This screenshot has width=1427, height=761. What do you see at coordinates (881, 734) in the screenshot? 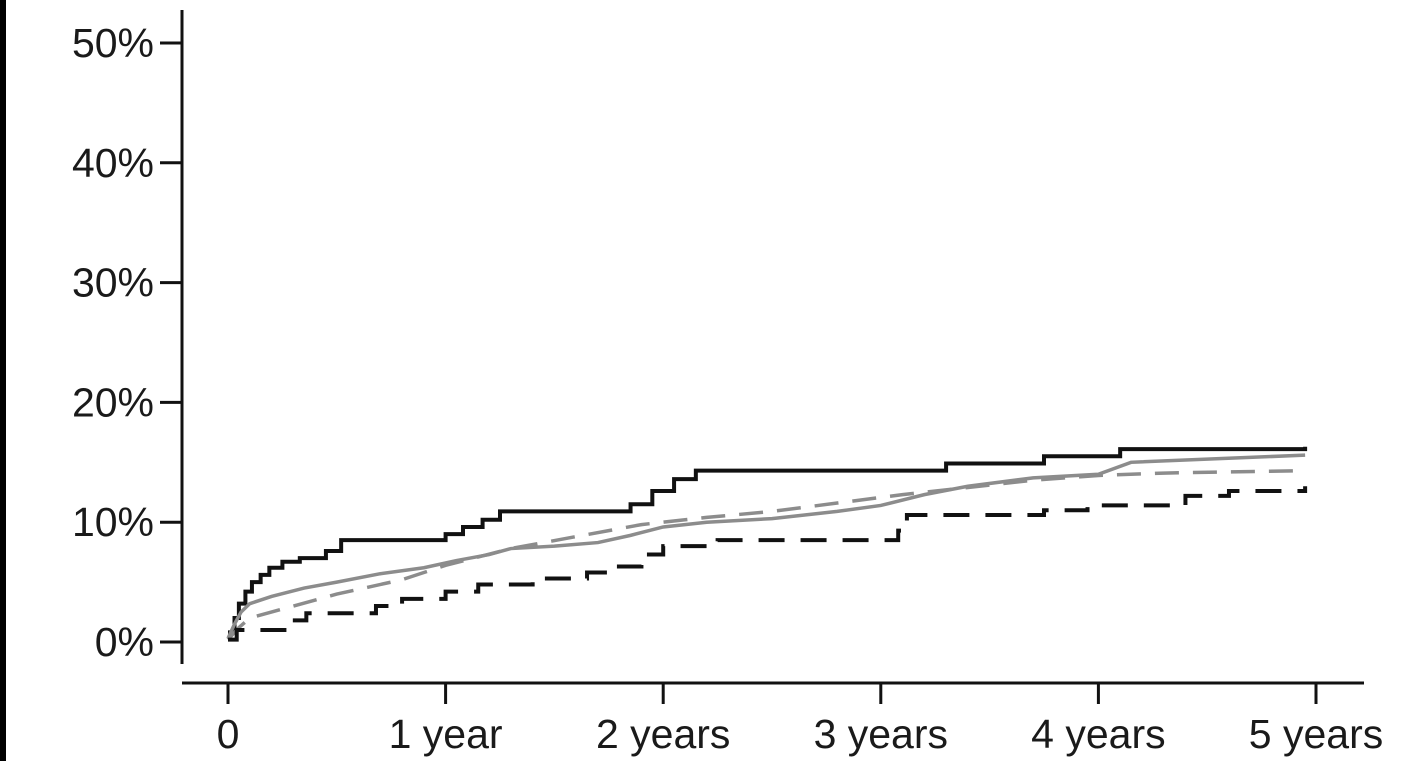
I see `x-tick-label: 3 years` at bounding box center [881, 734].